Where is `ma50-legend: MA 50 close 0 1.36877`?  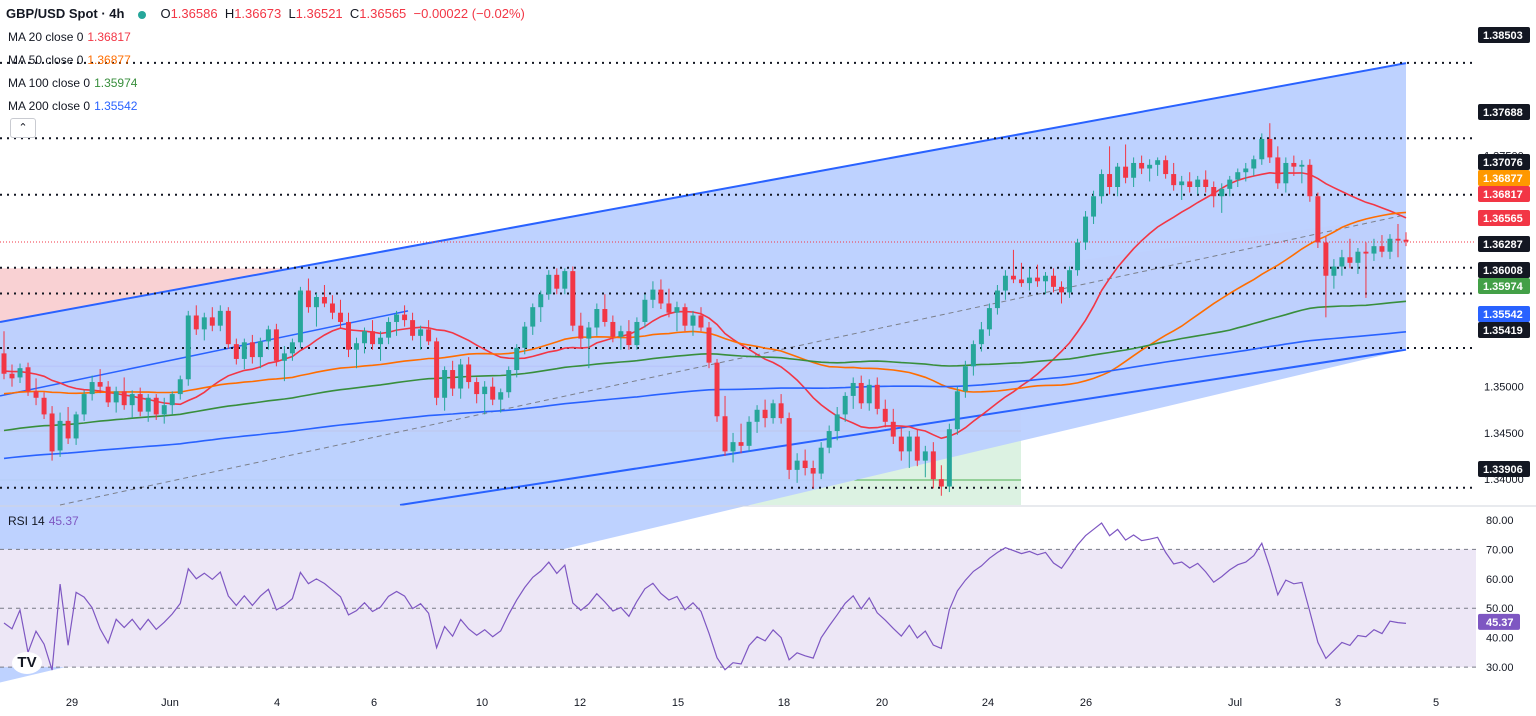 ma50-legend: MA 50 close 0 1.36877 is located at coordinates (69, 60).